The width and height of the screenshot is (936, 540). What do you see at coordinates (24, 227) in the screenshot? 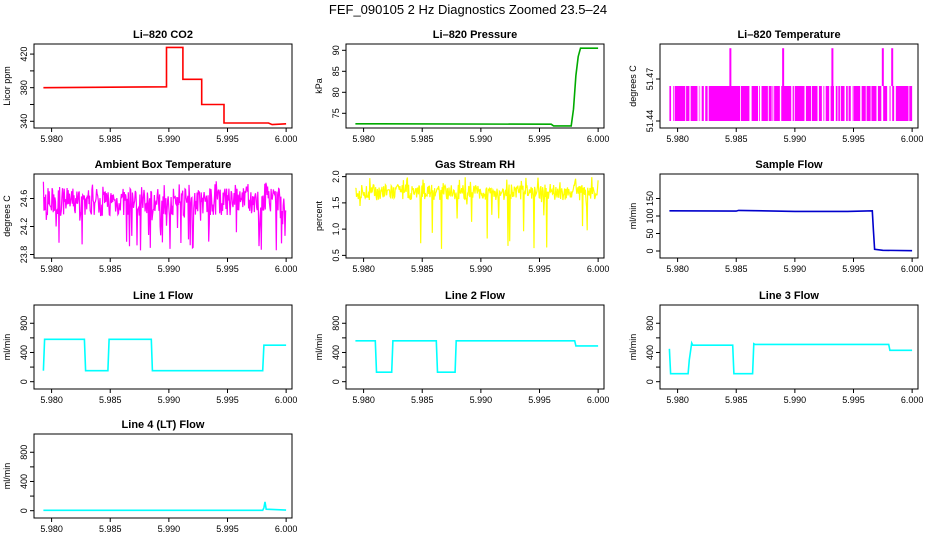
I see `y-tick-label: 24.2` at bounding box center [24, 227].